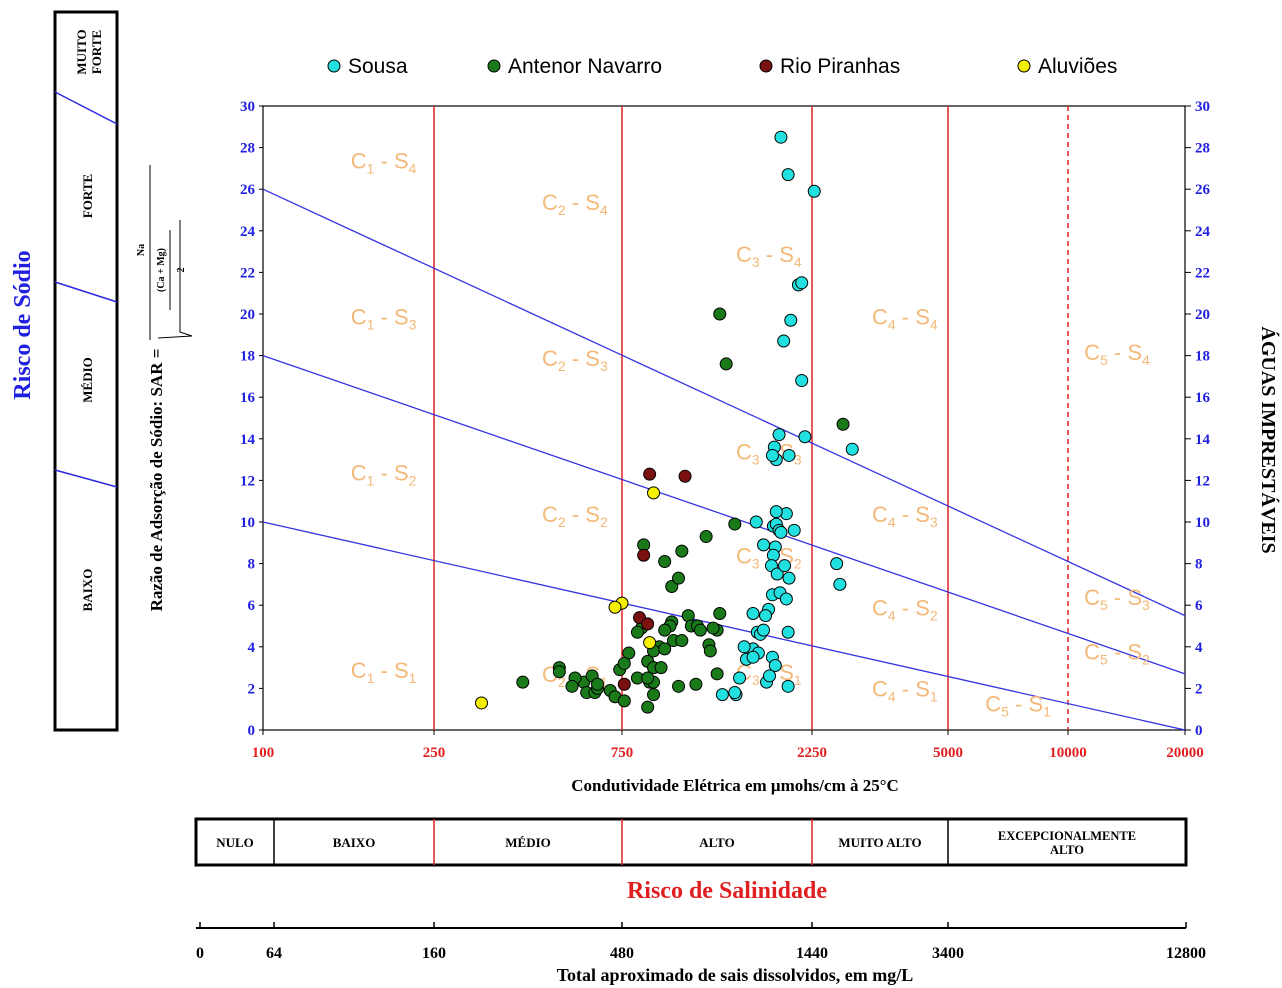 The height and width of the screenshot is (988, 1282). I want to click on y-tick-label-left: 16, so click(248, 398).